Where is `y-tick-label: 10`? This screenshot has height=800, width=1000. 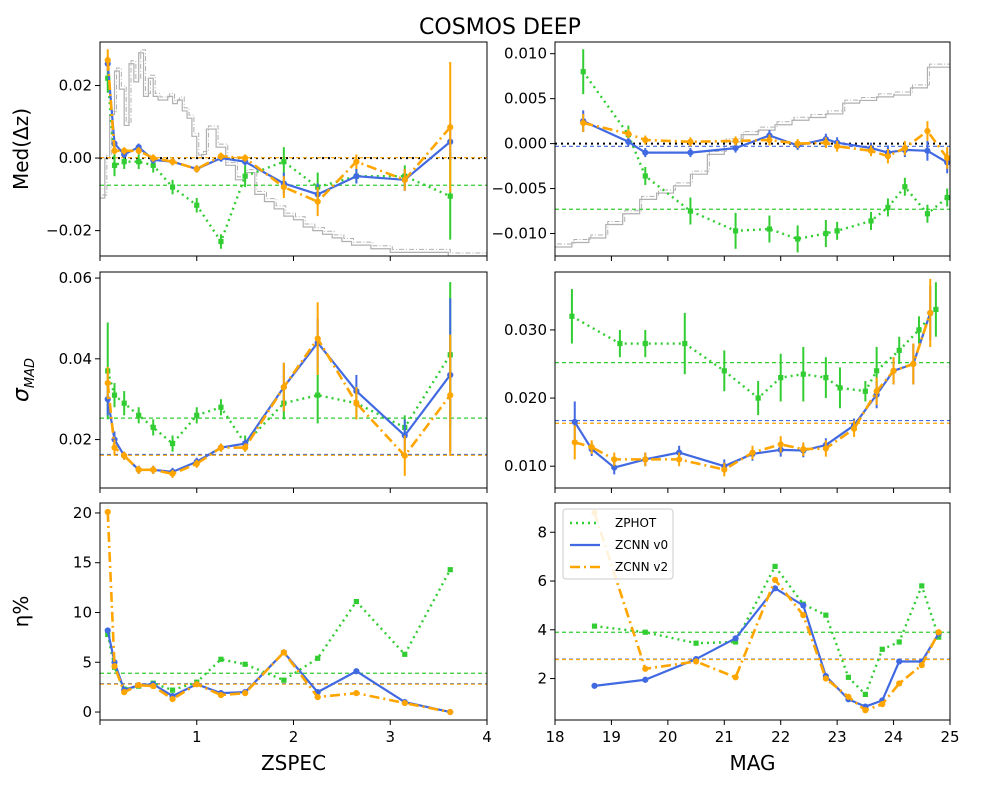
y-tick-label: 10 is located at coordinates (82, 612).